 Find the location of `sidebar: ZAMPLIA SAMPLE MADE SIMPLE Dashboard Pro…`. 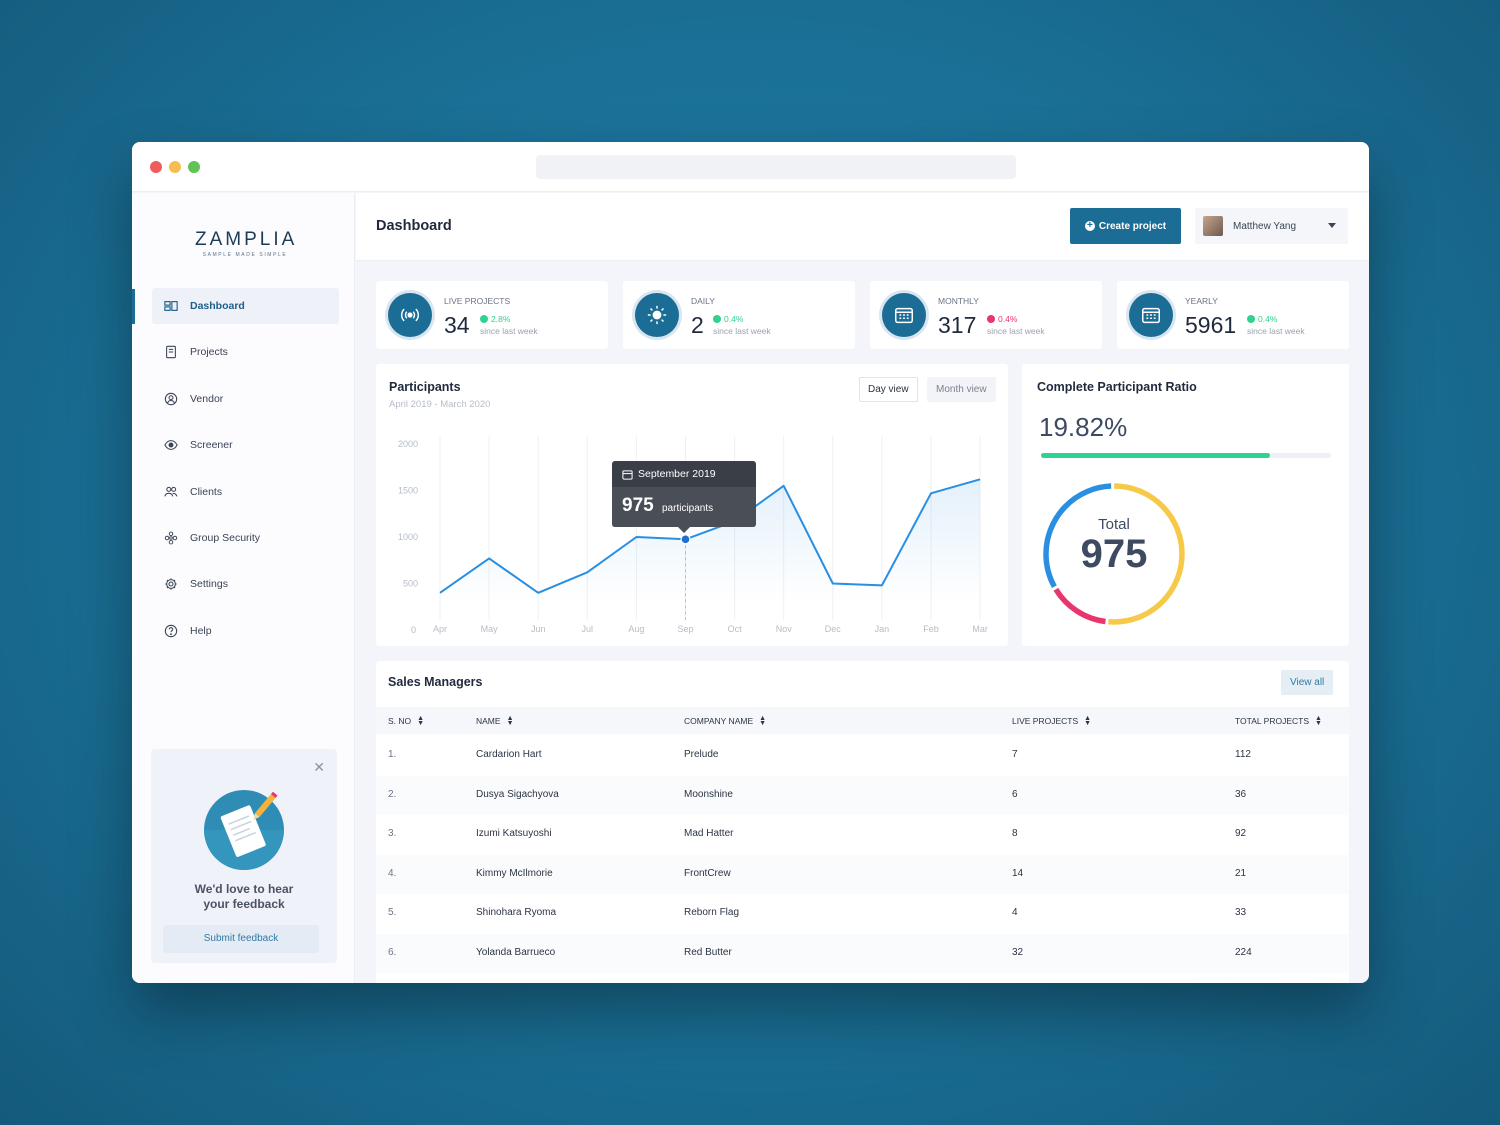

sidebar: ZAMPLIA SAMPLE MADE SIMPLE Dashboard Pro… is located at coordinates (243, 588).